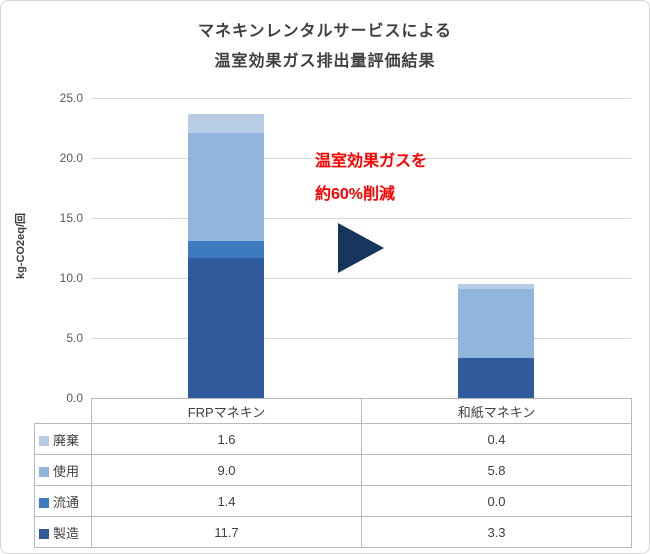 This screenshot has height=554, width=650. I want to click on y-tick-label: 15.0, so click(71, 218).